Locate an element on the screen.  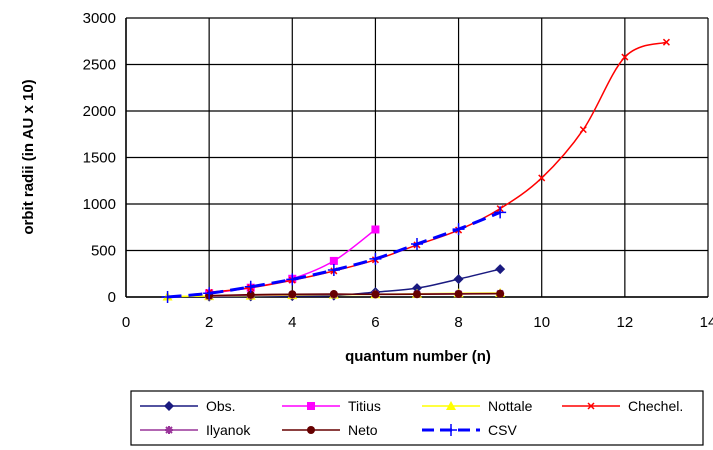
x-tick-label-3: 6 is located at coordinates (375, 322).